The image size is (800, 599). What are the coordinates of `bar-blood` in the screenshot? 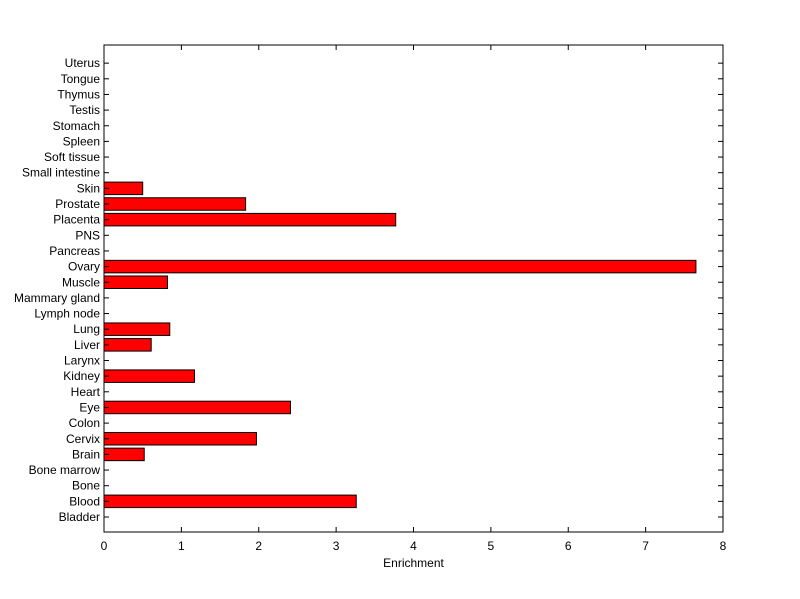 It's located at (230, 501).